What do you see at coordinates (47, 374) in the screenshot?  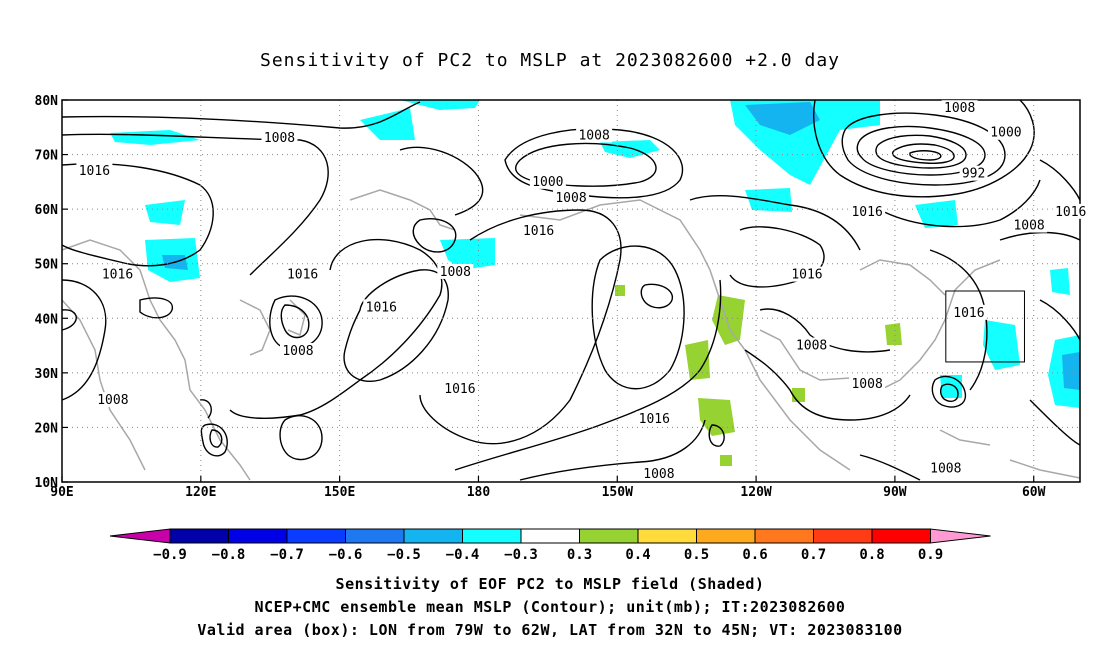 I see `lat-tick-label: 30N` at bounding box center [47, 374].